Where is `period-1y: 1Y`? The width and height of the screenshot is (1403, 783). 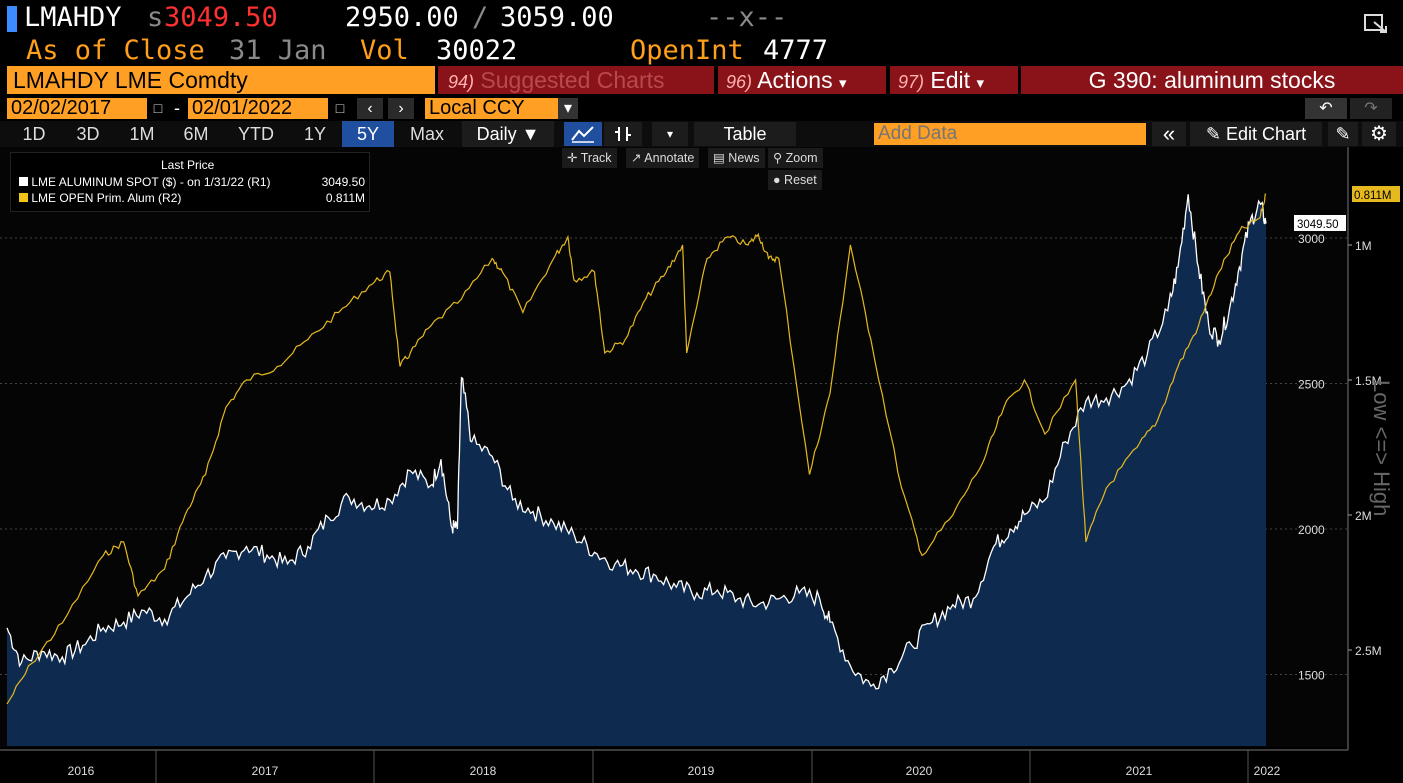 period-1y: 1Y is located at coordinates (315, 134).